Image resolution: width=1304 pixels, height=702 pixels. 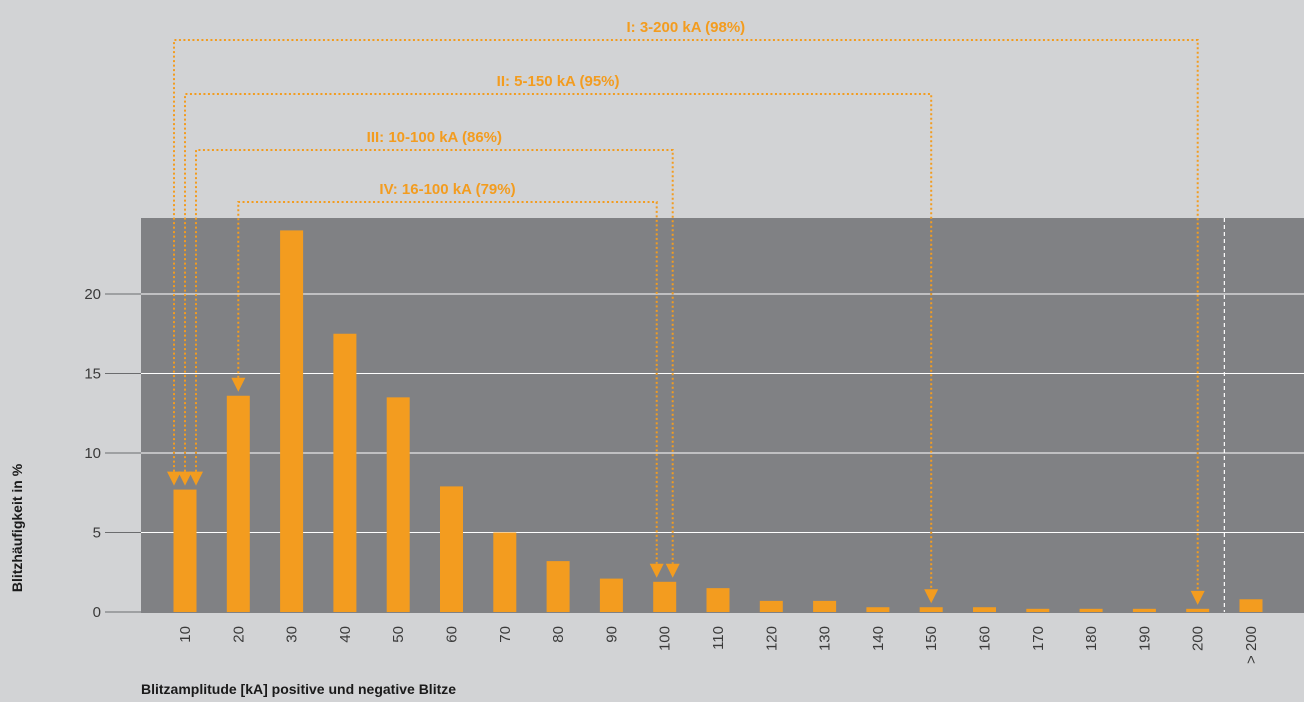 I want to click on x-tick-label: 170, so click(x=1038, y=638).